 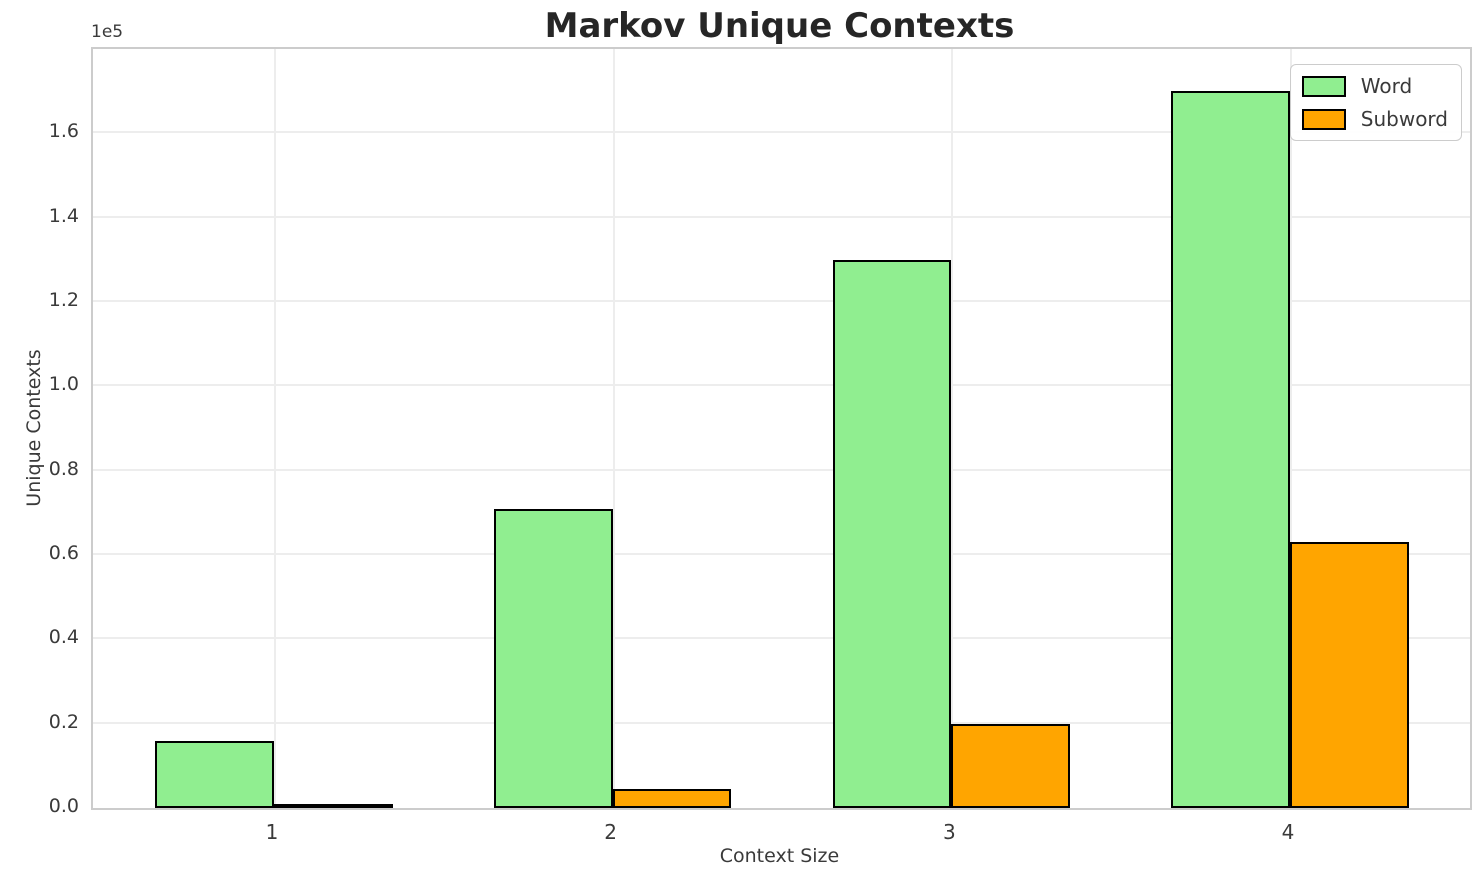 What do you see at coordinates (1323, 86) in the screenshot?
I see `word-series-swatch` at bounding box center [1323, 86].